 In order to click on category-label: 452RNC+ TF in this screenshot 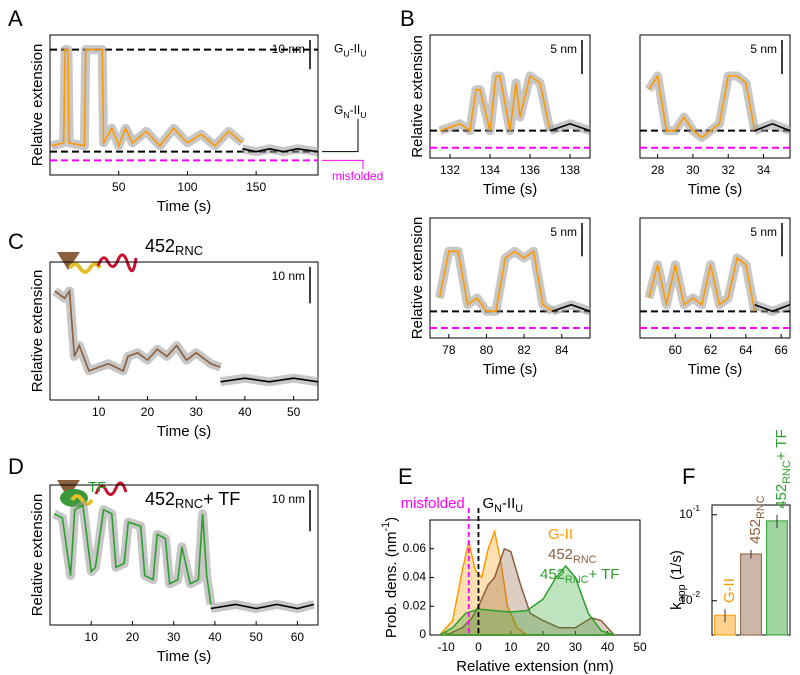, I will do `click(783, 468)`.